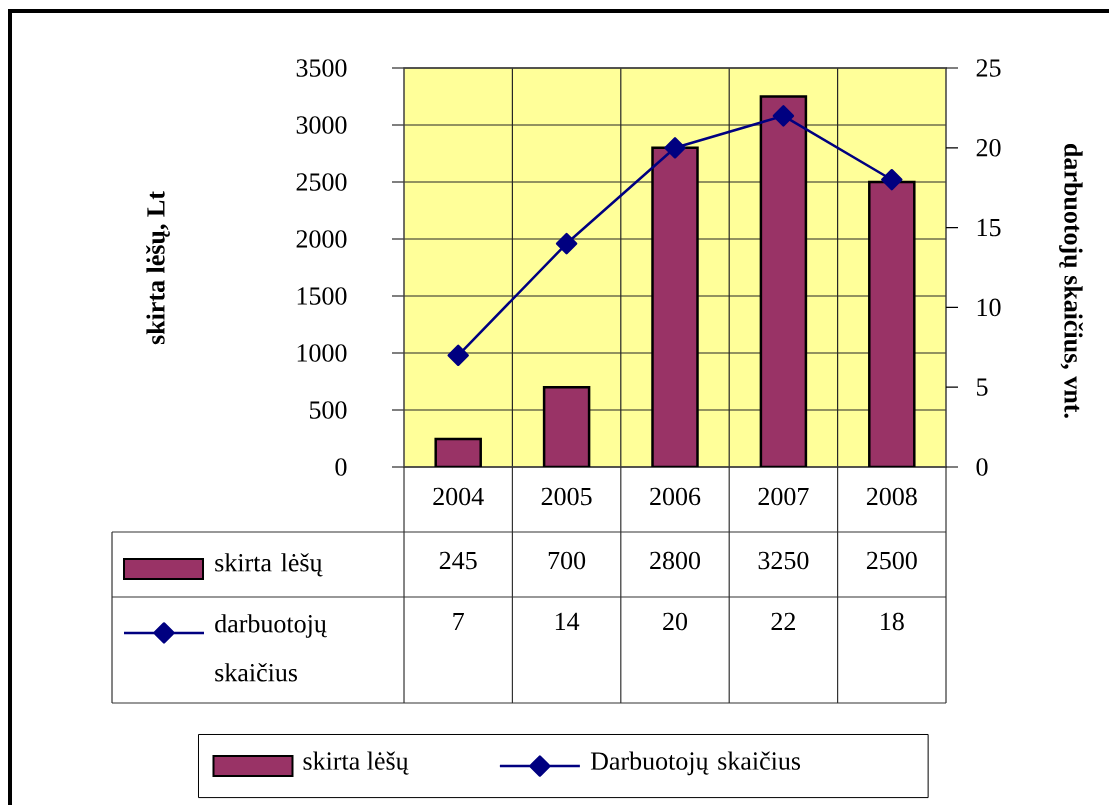 The width and height of the screenshot is (1109, 805). Describe the element at coordinates (1071, 281) in the screenshot. I see `y2-axis-title: darbuotojų skaičius, vnt.` at that location.